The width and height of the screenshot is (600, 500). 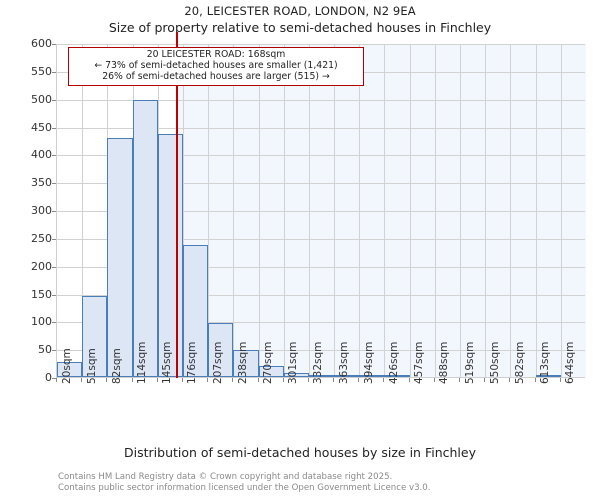 I want to click on gridline-x-176sqm, so click(x=183, y=210).